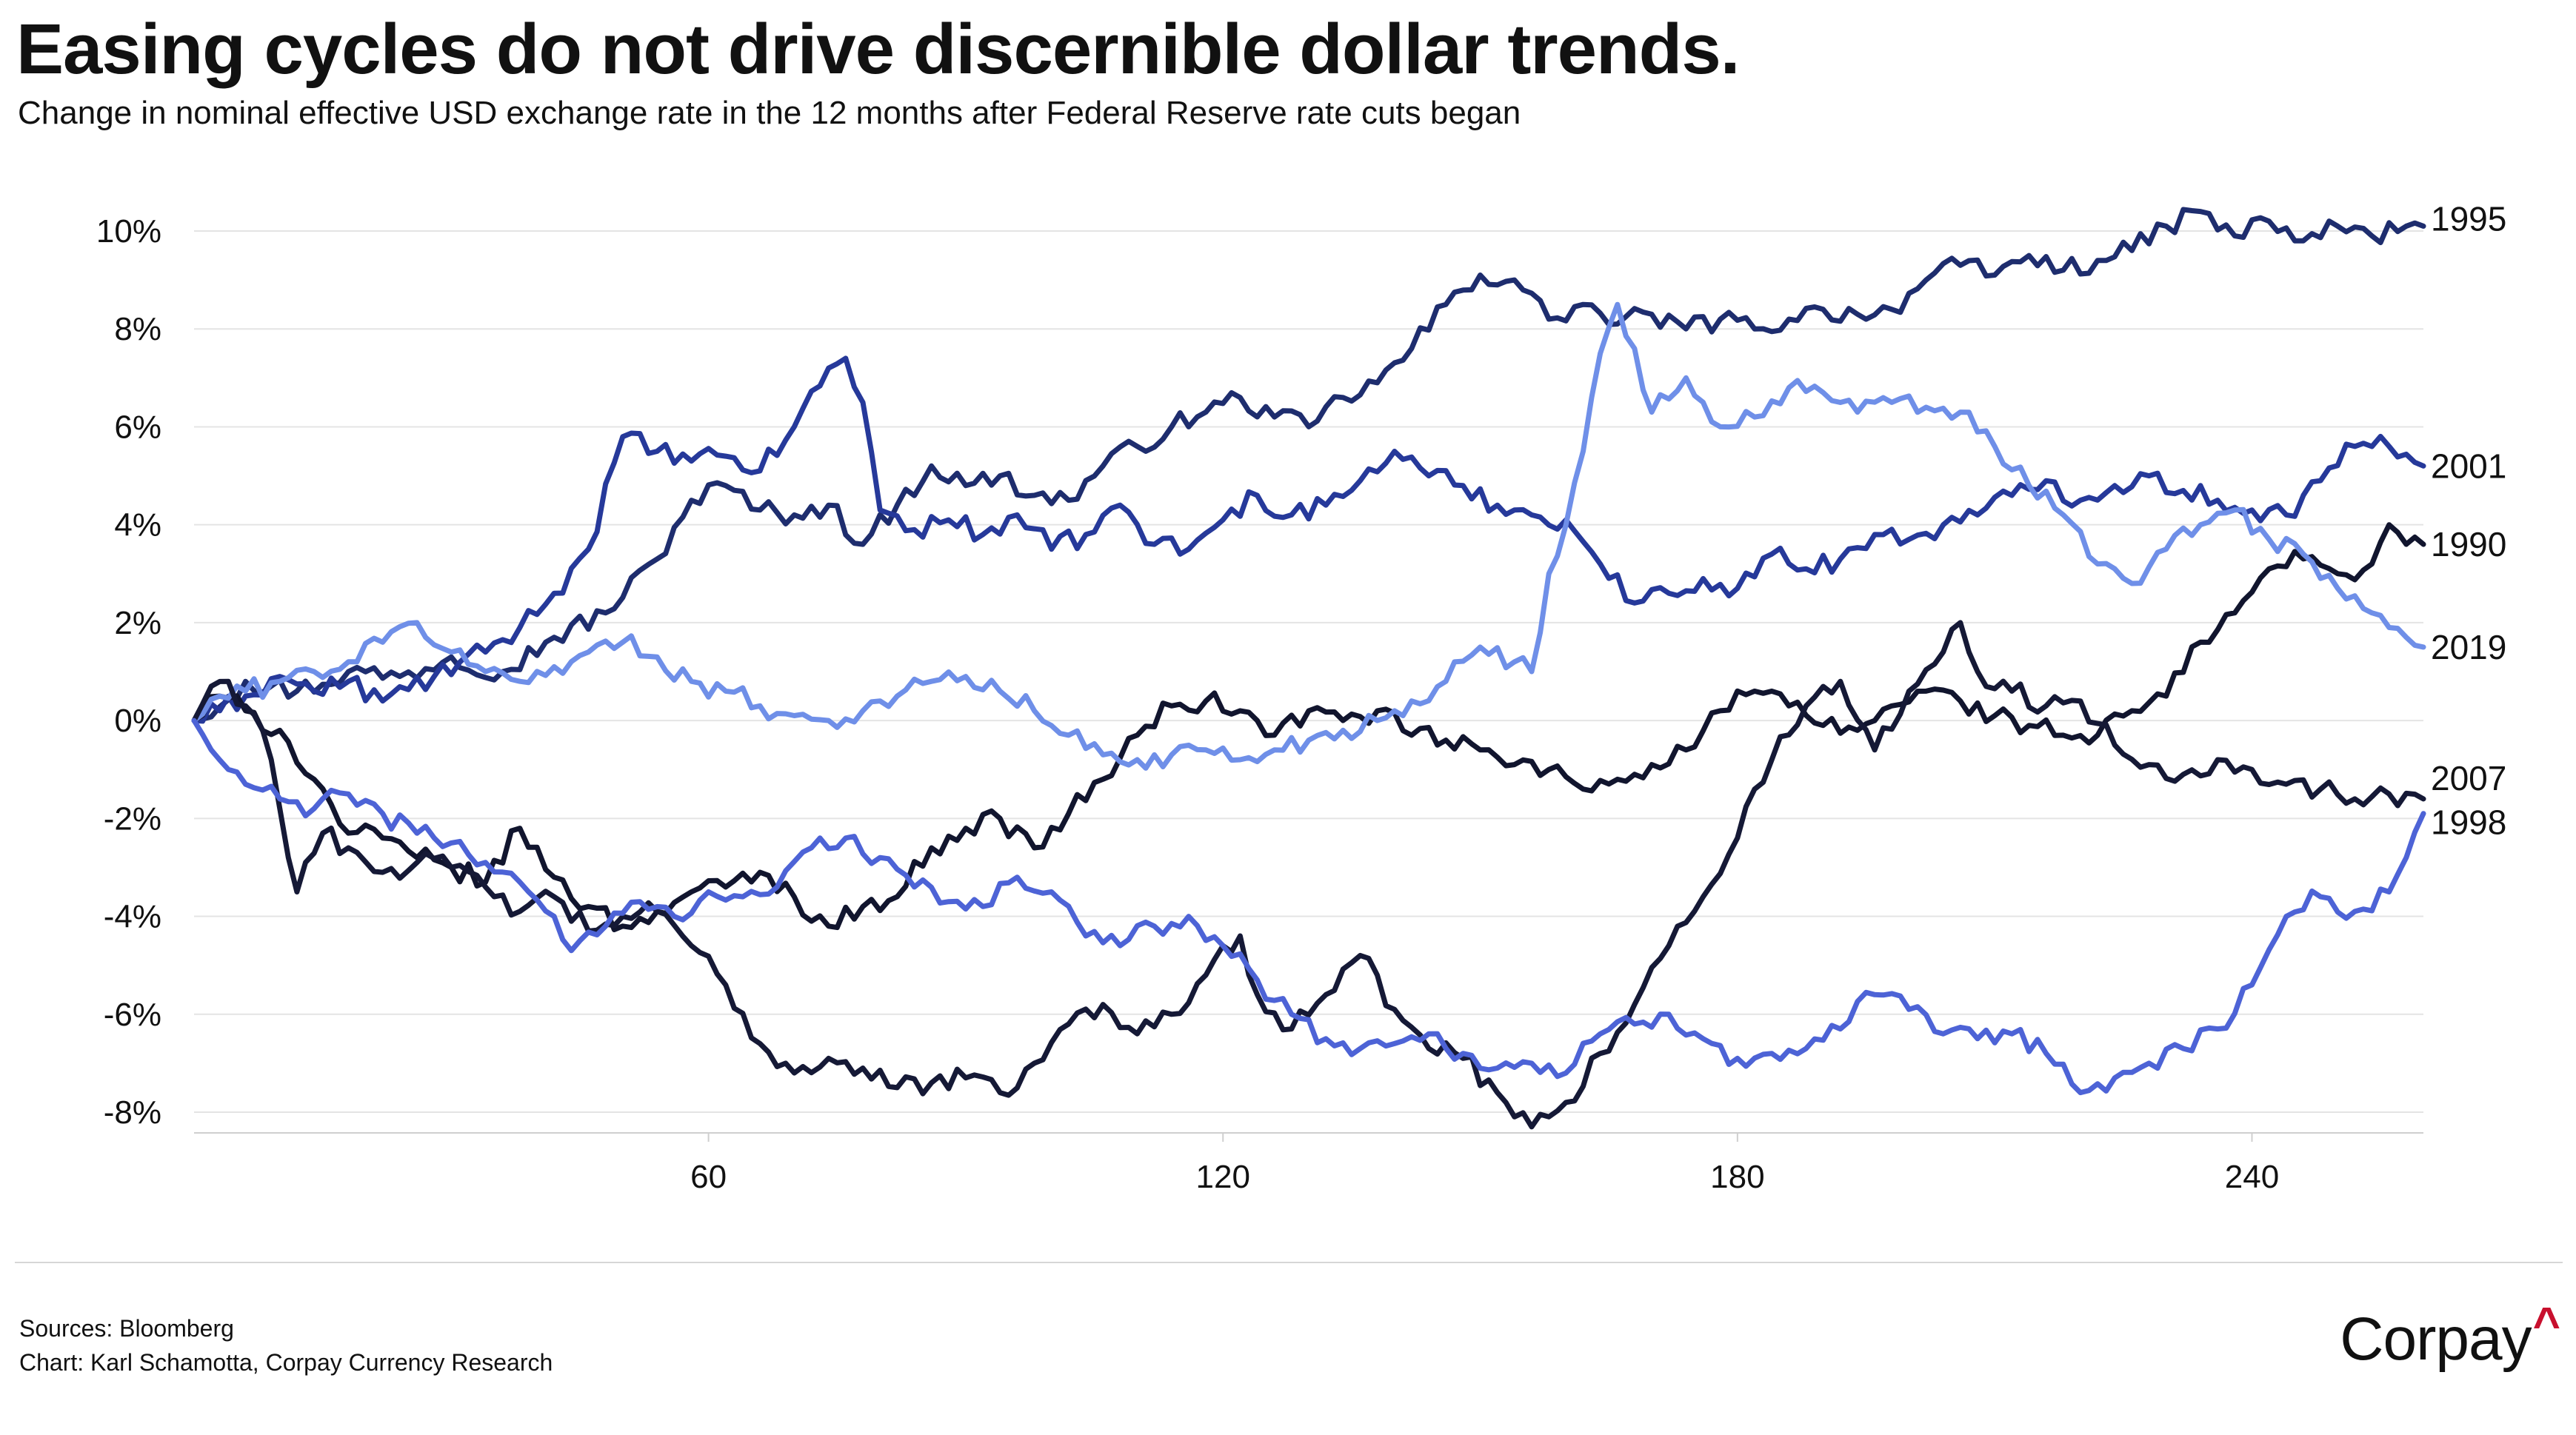 Image resolution: width=2576 pixels, height=1435 pixels. What do you see at coordinates (137, 329) in the screenshot?
I see `y-tick-label: 8%` at bounding box center [137, 329].